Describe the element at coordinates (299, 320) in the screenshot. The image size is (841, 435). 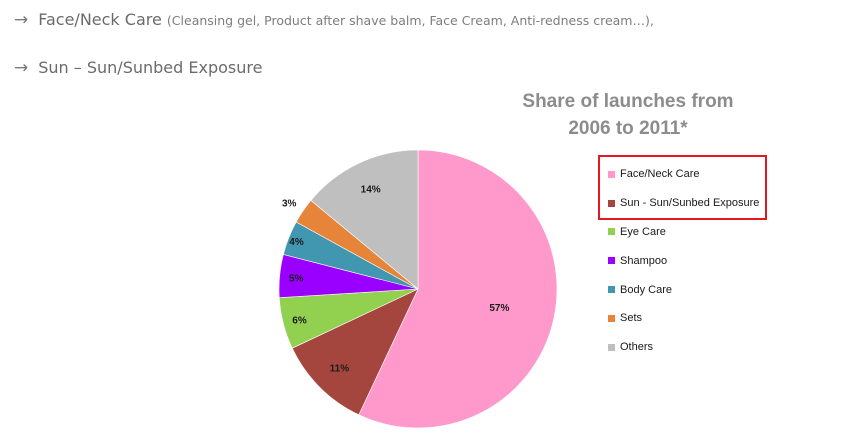
I see `pie-label-eye-care: 6%` at that location.